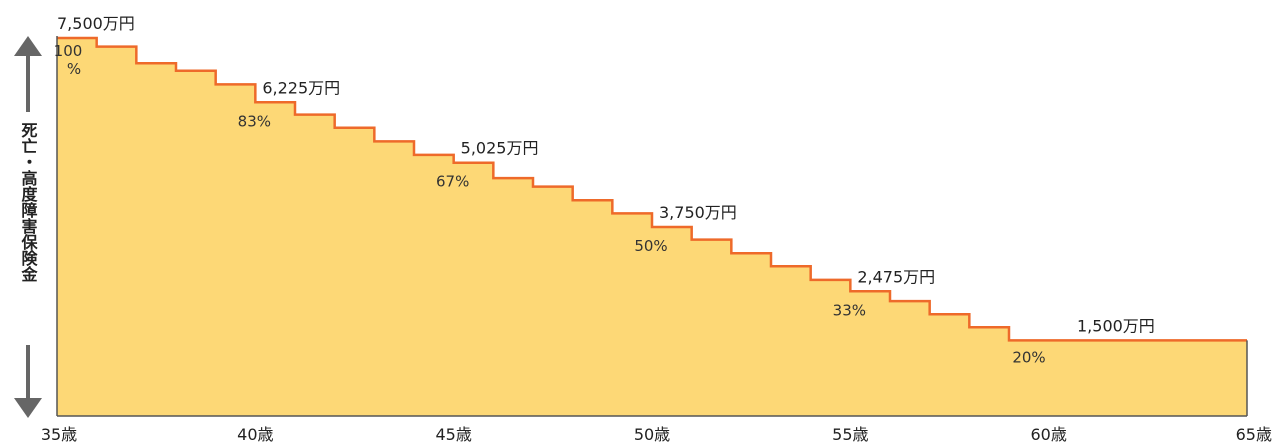 Image resolution: width=1275 pixels, height=445 pixels. Describe the element at coordinates (896, 276) in the screenshot. I see `amount-label: 2,475万円` at that location.